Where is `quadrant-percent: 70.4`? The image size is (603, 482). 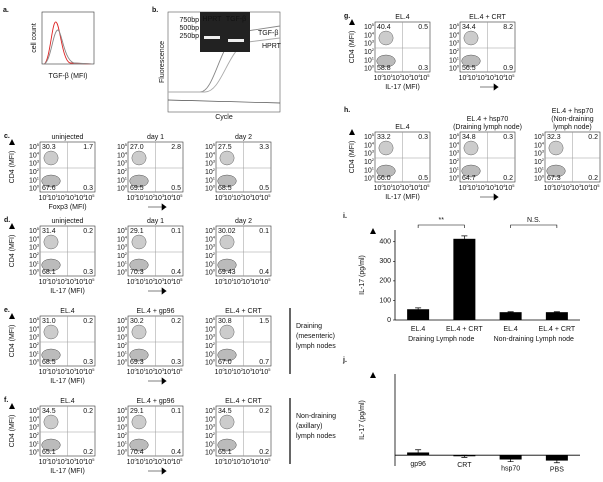
quadrant-percent: 70.4 is located at coordinates (137, 452).